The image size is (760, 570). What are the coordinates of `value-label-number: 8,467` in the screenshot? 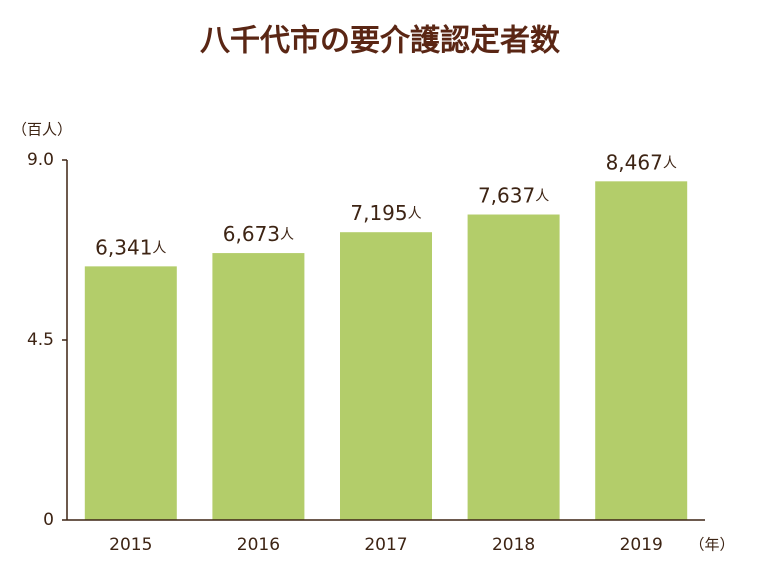 It's located at (634, 162).